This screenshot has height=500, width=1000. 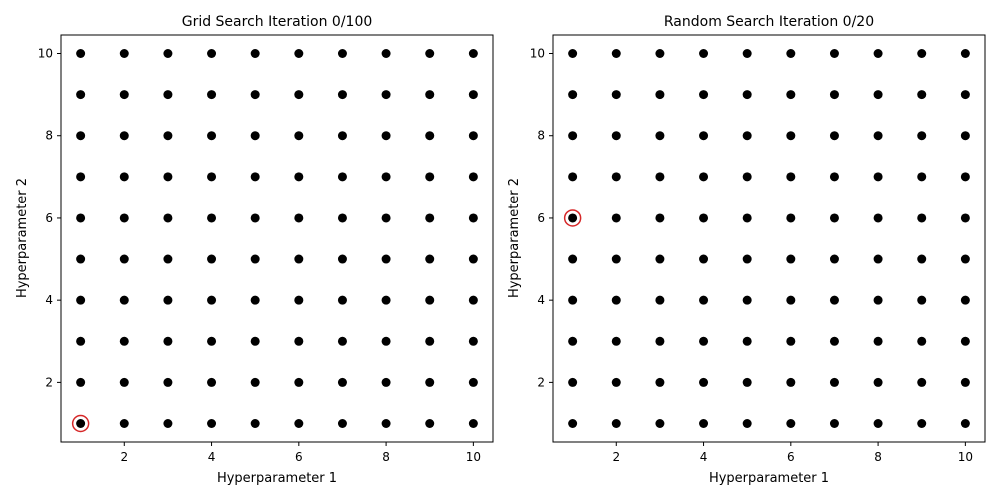 I want to click on y-tick-label: 2, so click(x=49, y=382).